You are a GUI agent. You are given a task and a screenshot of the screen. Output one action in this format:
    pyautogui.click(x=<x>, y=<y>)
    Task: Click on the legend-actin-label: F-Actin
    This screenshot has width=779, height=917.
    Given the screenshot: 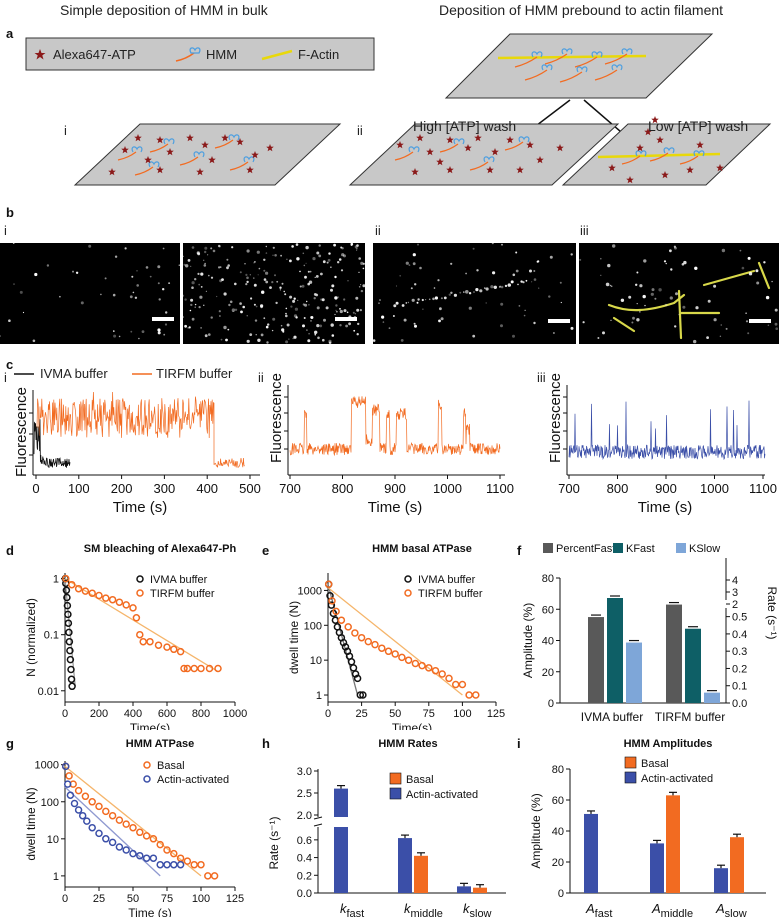 What is the action you would take?
    pyautogui.click(x=318, y=54)
    